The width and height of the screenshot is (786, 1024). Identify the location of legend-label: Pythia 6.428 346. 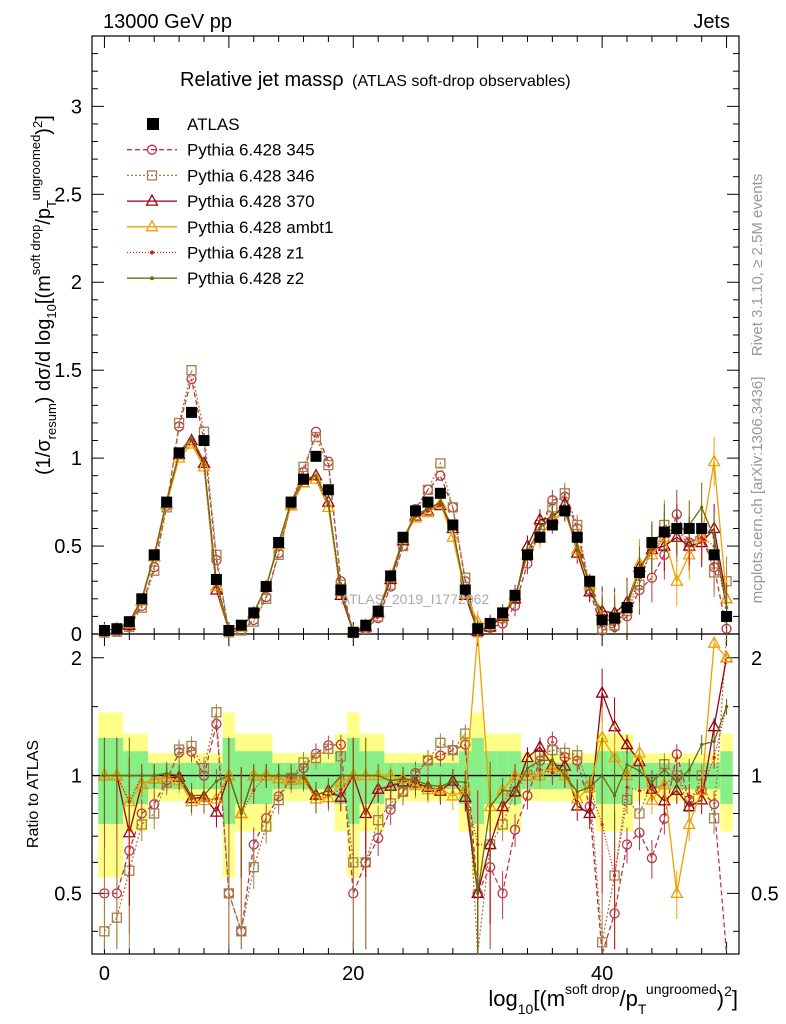
(251, 175).